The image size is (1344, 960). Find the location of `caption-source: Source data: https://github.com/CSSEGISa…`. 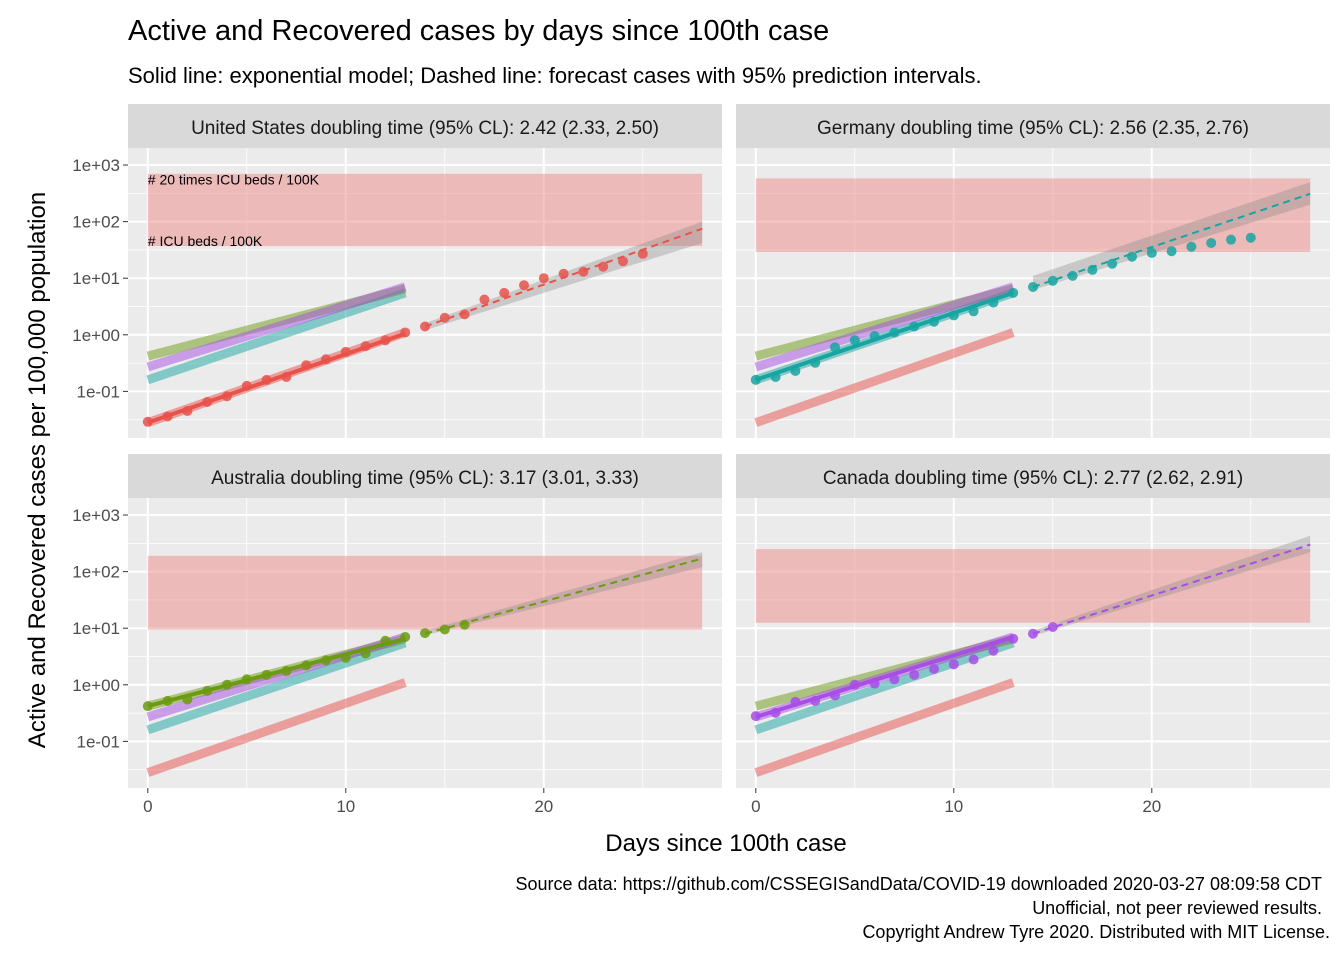

caption-source: Source data: https://github.com/CSSEGISa… is located at coordinates (919, 884).